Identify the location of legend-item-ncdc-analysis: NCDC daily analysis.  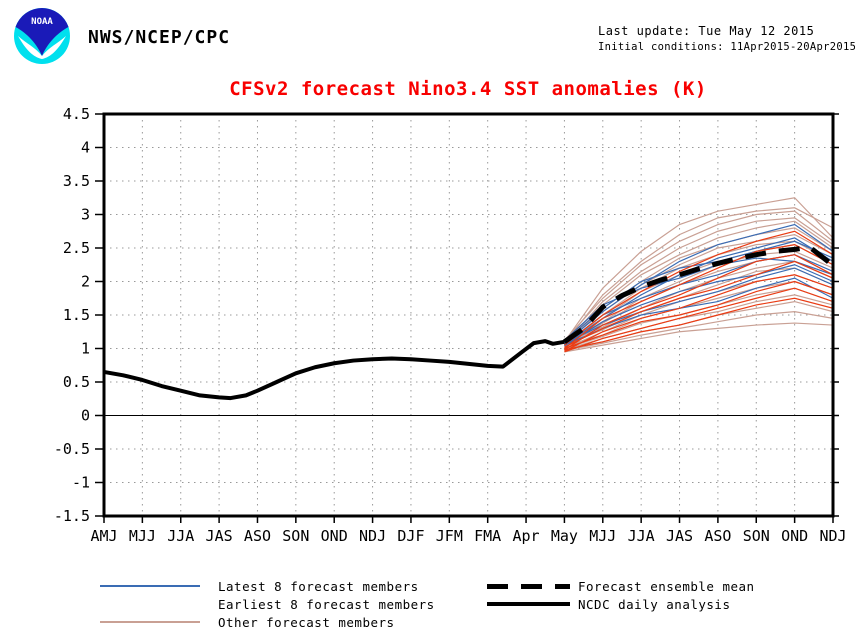
(609, 604).